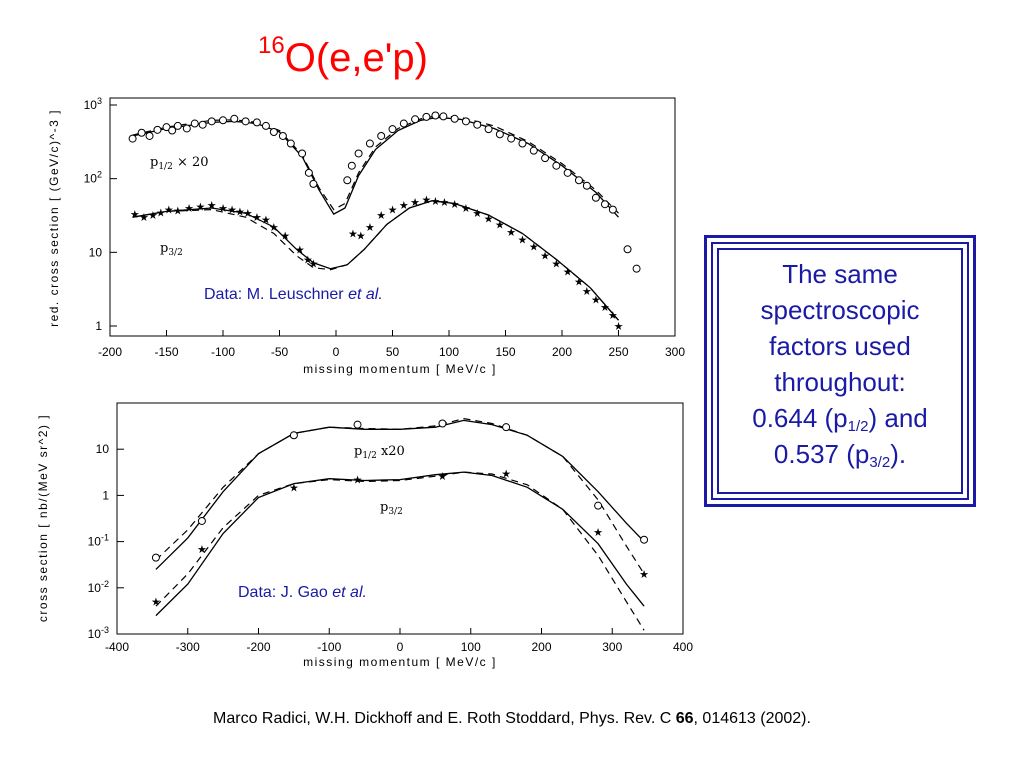 The height and width of the screenshot is (768, 1024). Describe the element at coordinates (858, 426) in the screenshot. I see `box-sub-1: 1/2` at that location.